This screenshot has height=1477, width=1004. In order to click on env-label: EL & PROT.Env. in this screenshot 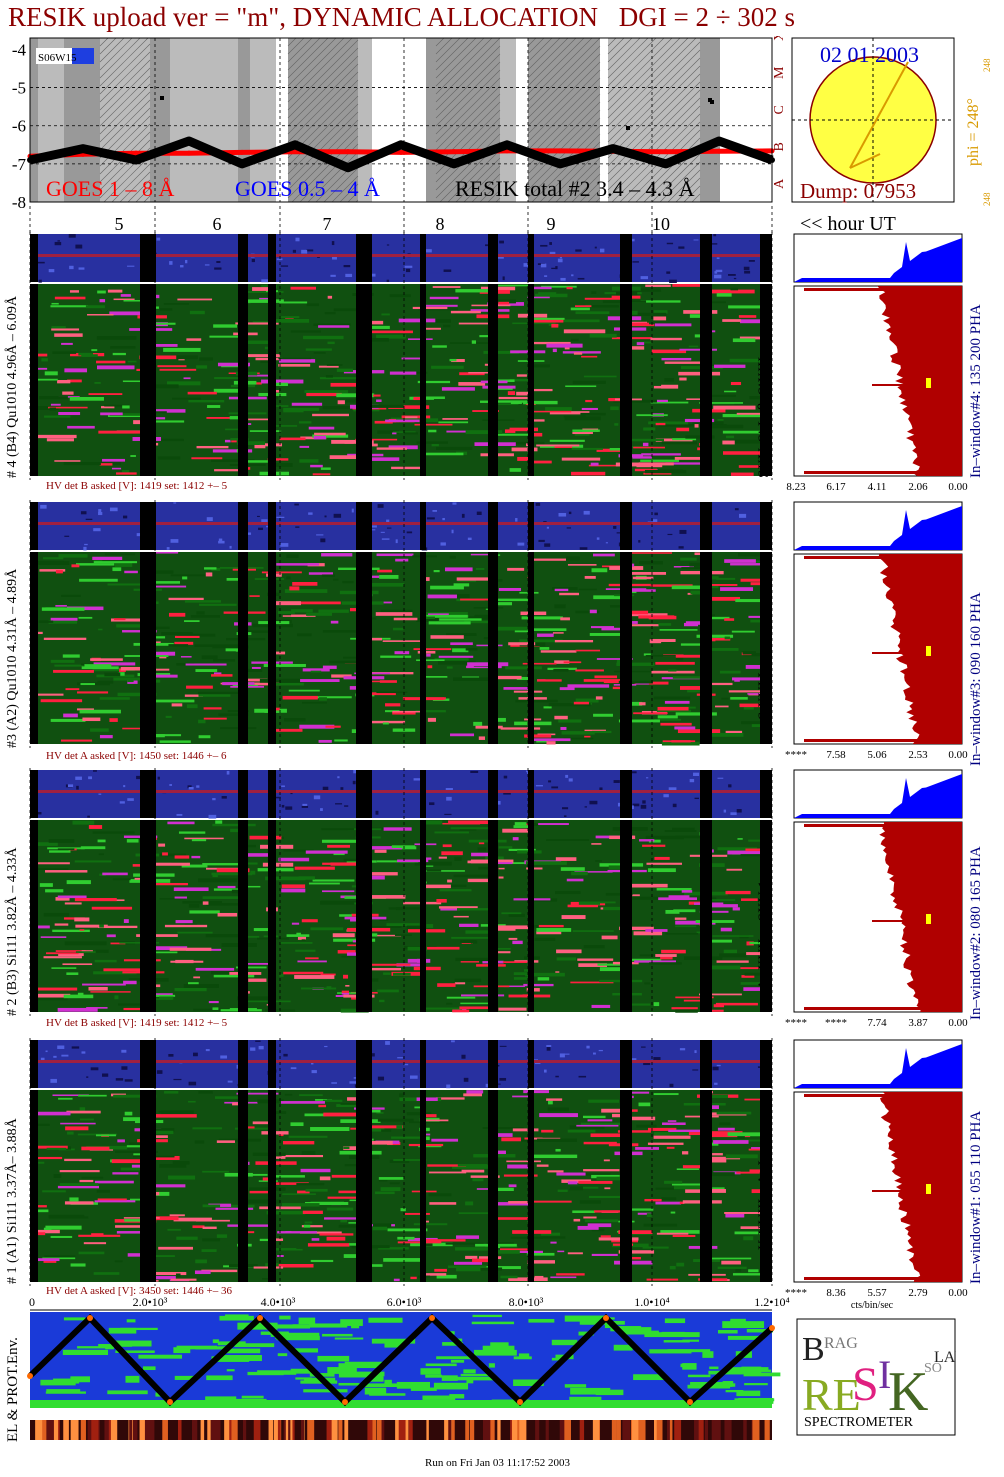, I will do `click(13, 1389)`.